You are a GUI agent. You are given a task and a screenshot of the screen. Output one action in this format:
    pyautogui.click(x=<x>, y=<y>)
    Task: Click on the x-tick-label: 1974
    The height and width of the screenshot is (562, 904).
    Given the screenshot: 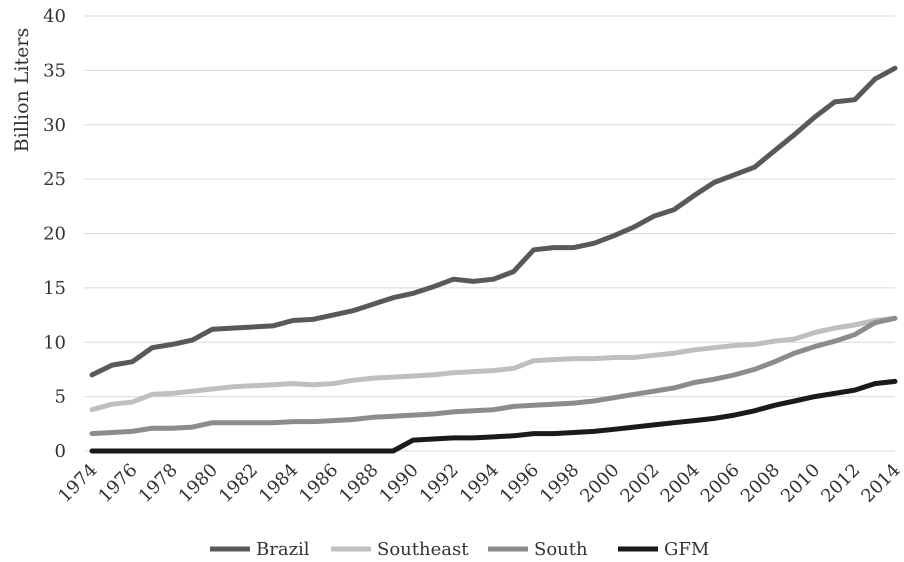 What is the action you would take?
    pyautogui.click(x=77, y=483)
    